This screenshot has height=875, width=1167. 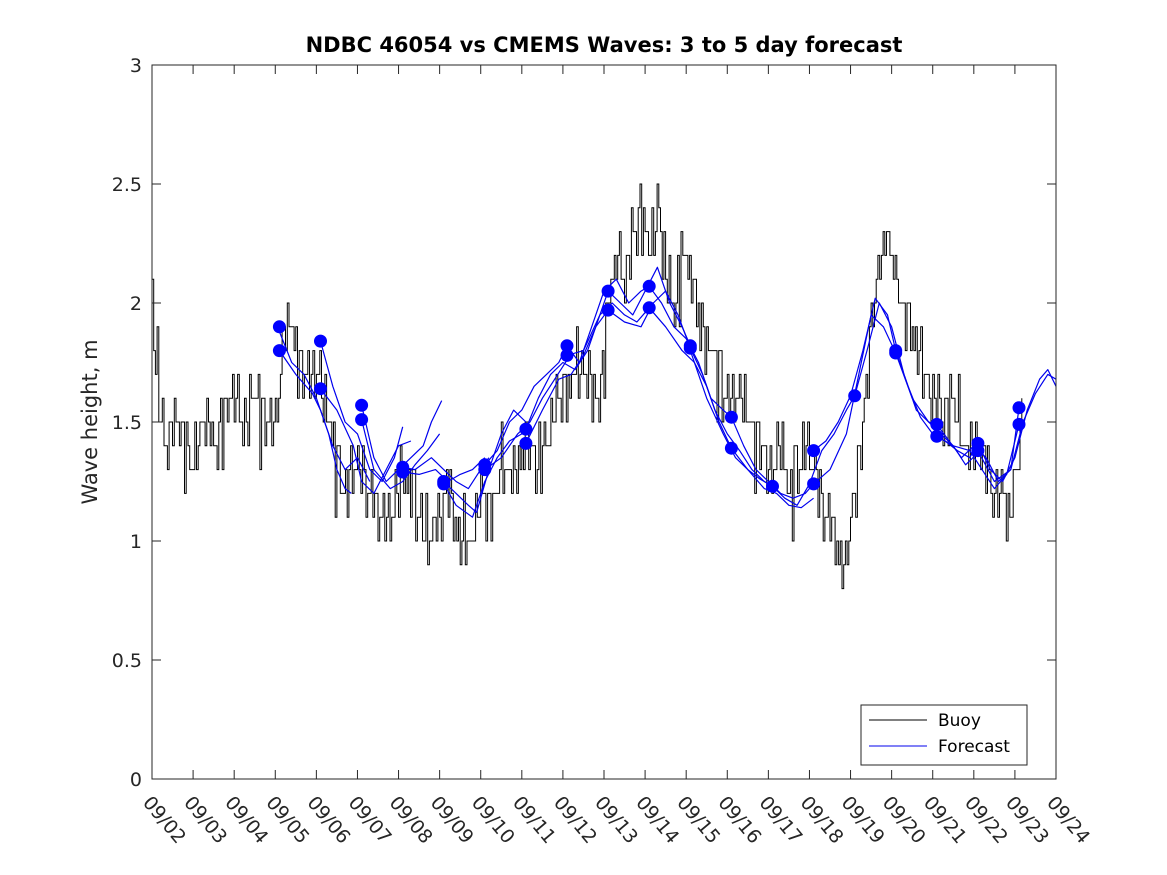 I want to click on y-tick-label: 0, so click(x=136, y=780).